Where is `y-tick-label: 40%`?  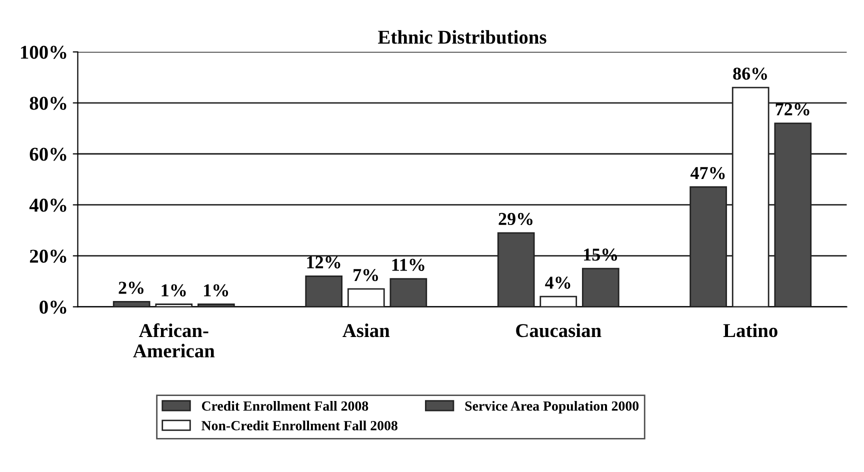
y-tick-label: 40% is located at coordinates (47, 205).